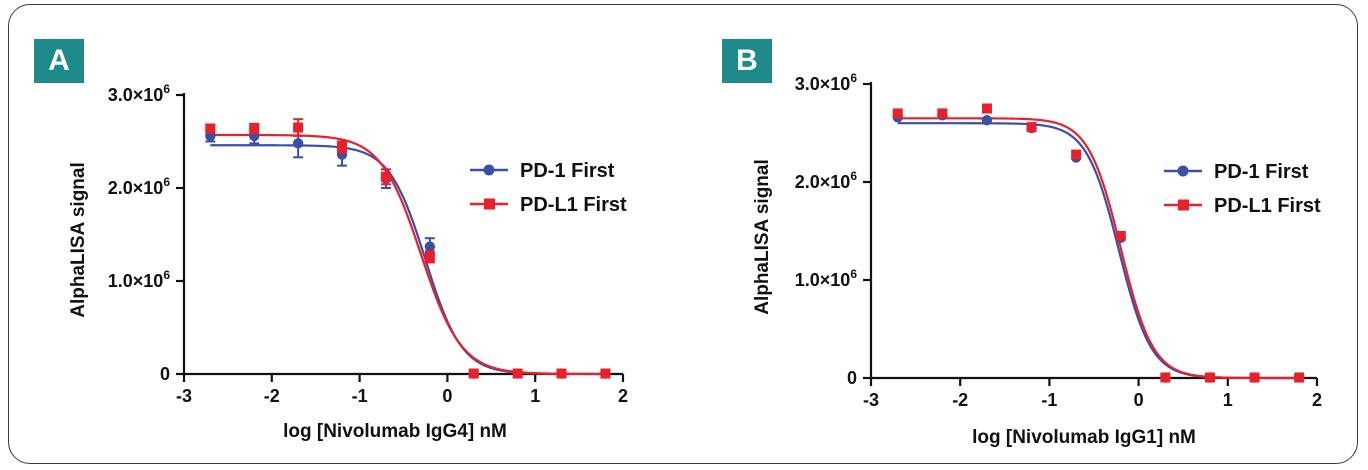 The height and width of the screenshot is (470, 1368). What do you see at coordinates (408, 254) in the screenshot?
I see `fit-curve-pdl1` at bounding box center [408, 254].